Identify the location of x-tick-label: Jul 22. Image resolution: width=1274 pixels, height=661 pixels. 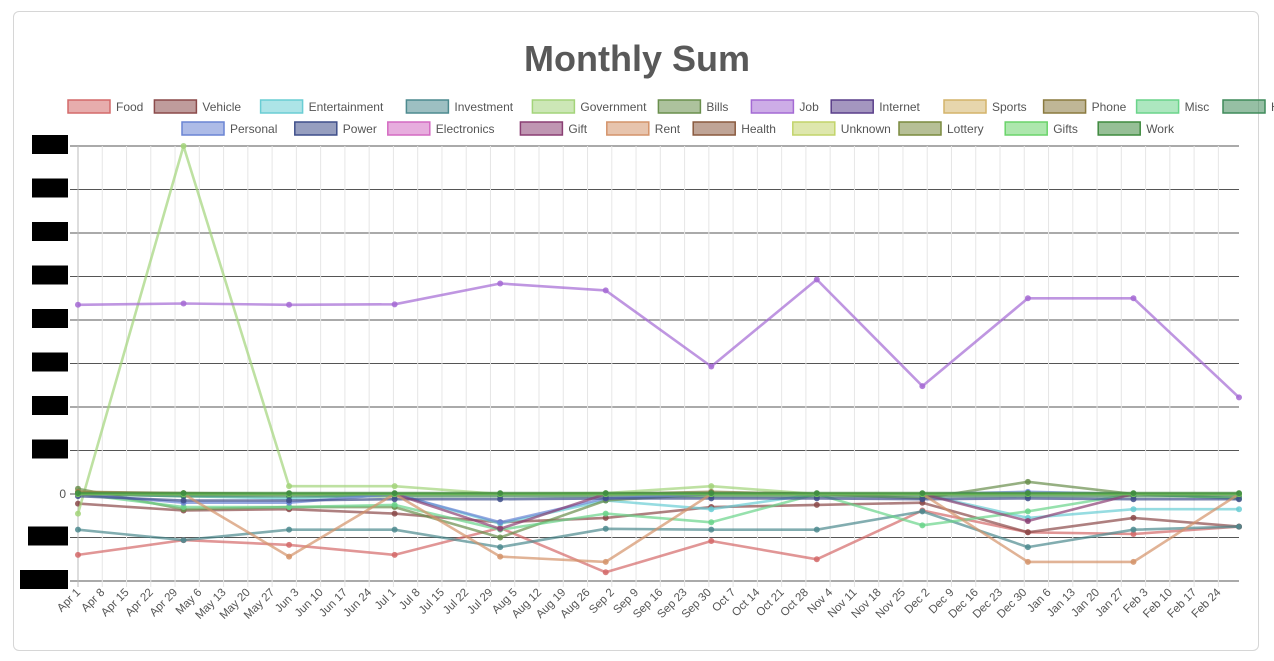
(456, 602).